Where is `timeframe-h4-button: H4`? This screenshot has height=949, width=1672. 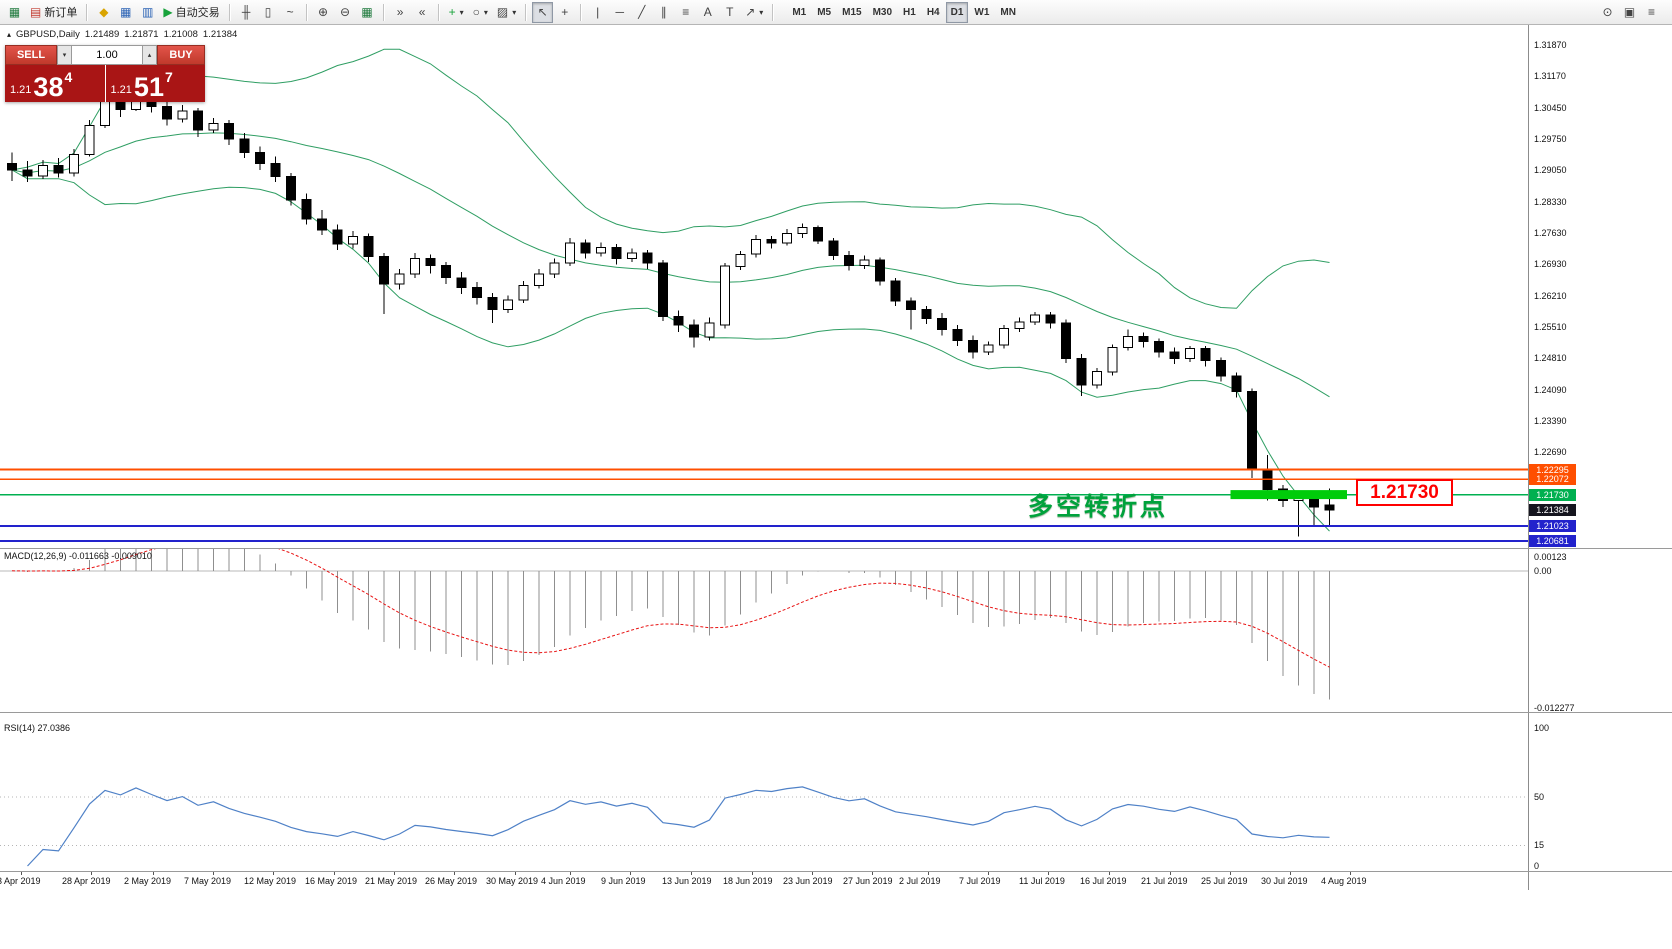 timeframe-h4-button: H4 is located at coordinates (933, 12).